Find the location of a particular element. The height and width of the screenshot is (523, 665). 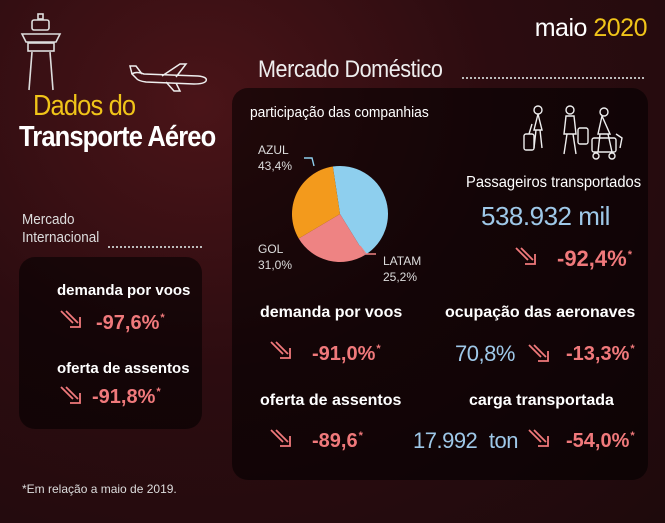

occupancy-change: -13,3%* is located at coordinates (600, 354).